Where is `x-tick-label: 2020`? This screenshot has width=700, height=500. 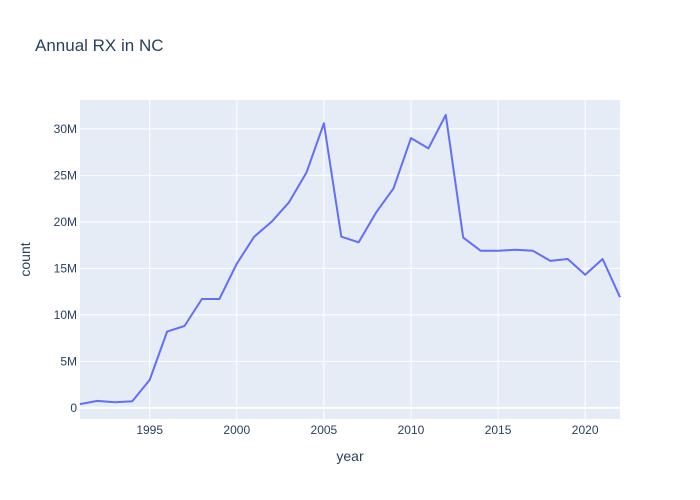 x-tick-label: 2020 is located at coordinates (585, 430).